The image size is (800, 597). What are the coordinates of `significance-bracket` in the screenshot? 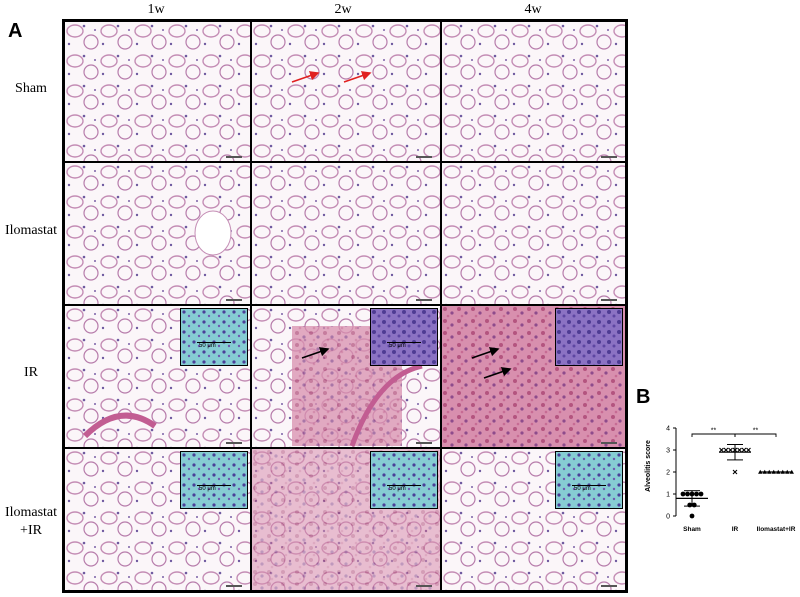 It's located at (755, 435).